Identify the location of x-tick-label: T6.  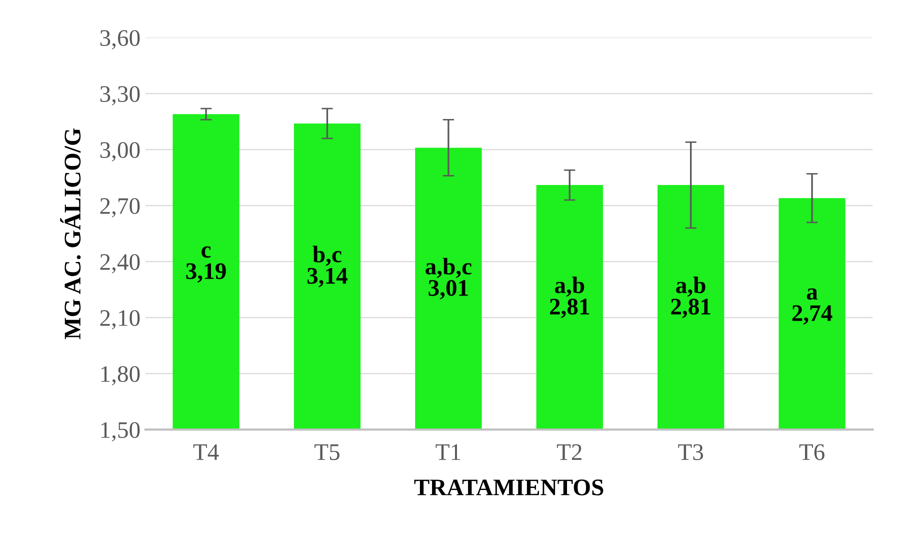
(811, 452).